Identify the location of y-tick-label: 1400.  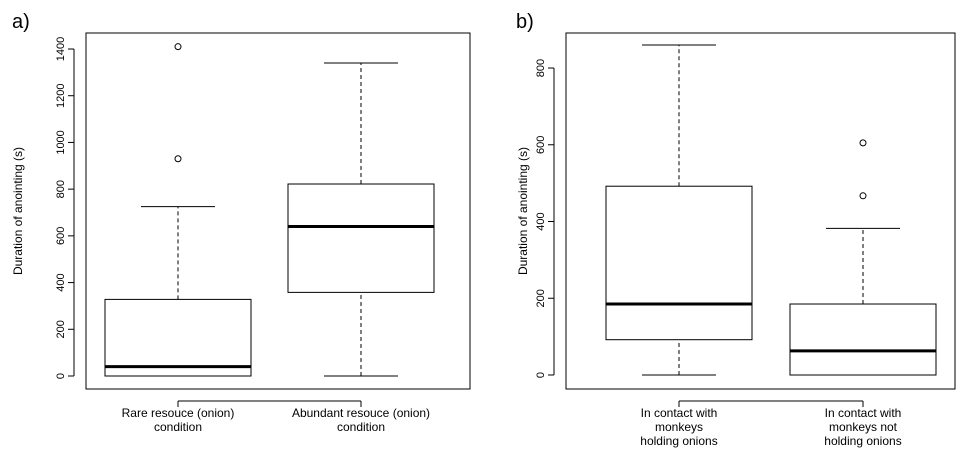
(61, 49).